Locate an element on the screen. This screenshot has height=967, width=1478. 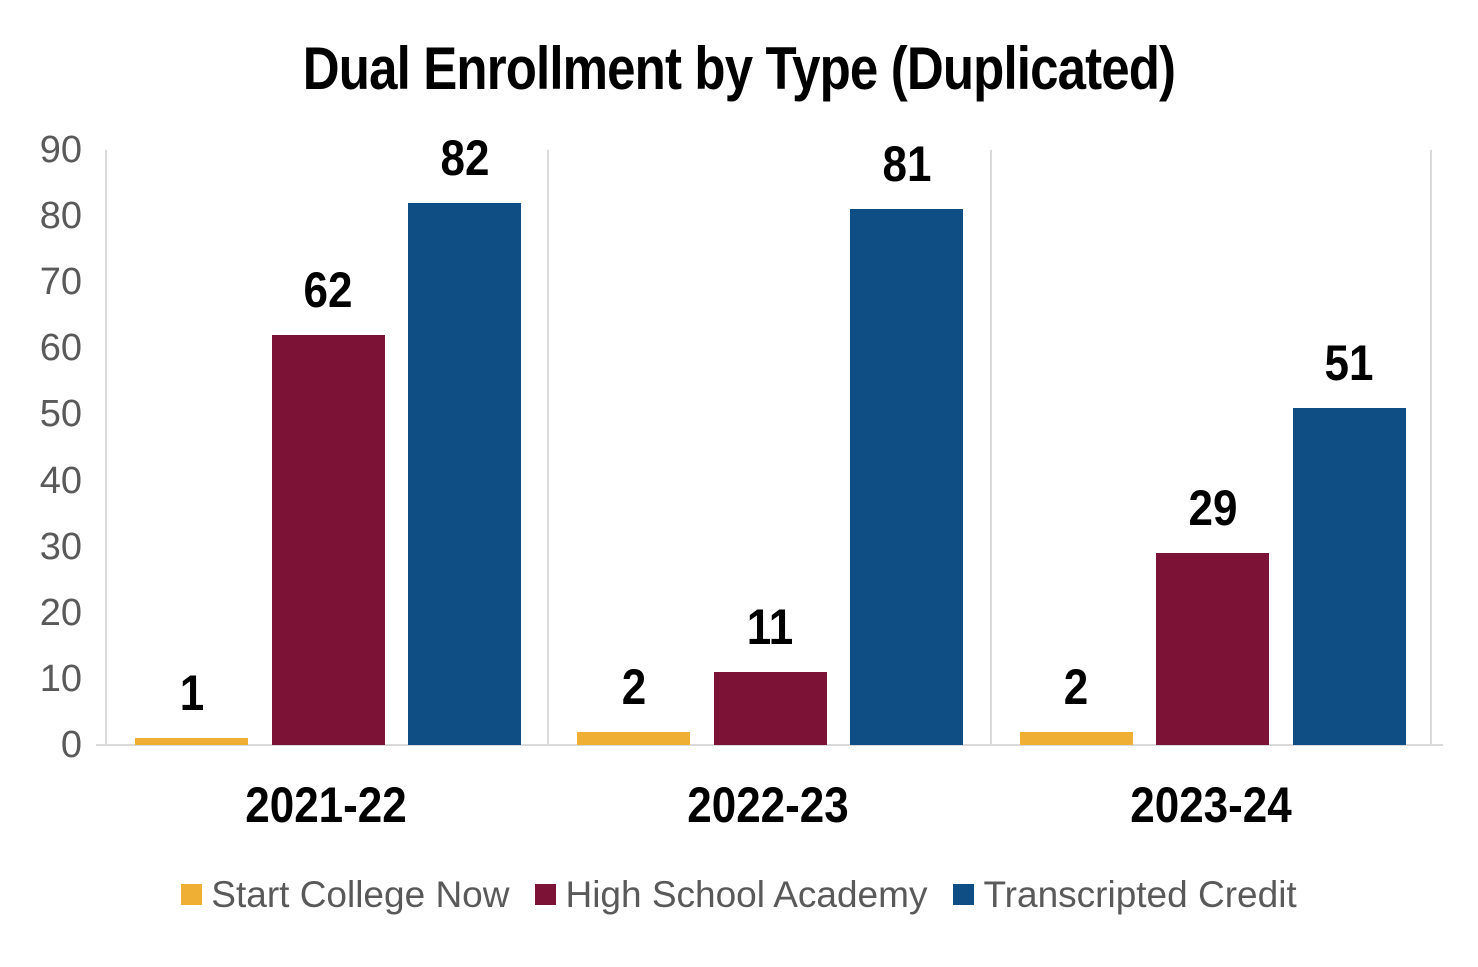
y-axis-tick-label: 50 is located at coordinates (60, 414).